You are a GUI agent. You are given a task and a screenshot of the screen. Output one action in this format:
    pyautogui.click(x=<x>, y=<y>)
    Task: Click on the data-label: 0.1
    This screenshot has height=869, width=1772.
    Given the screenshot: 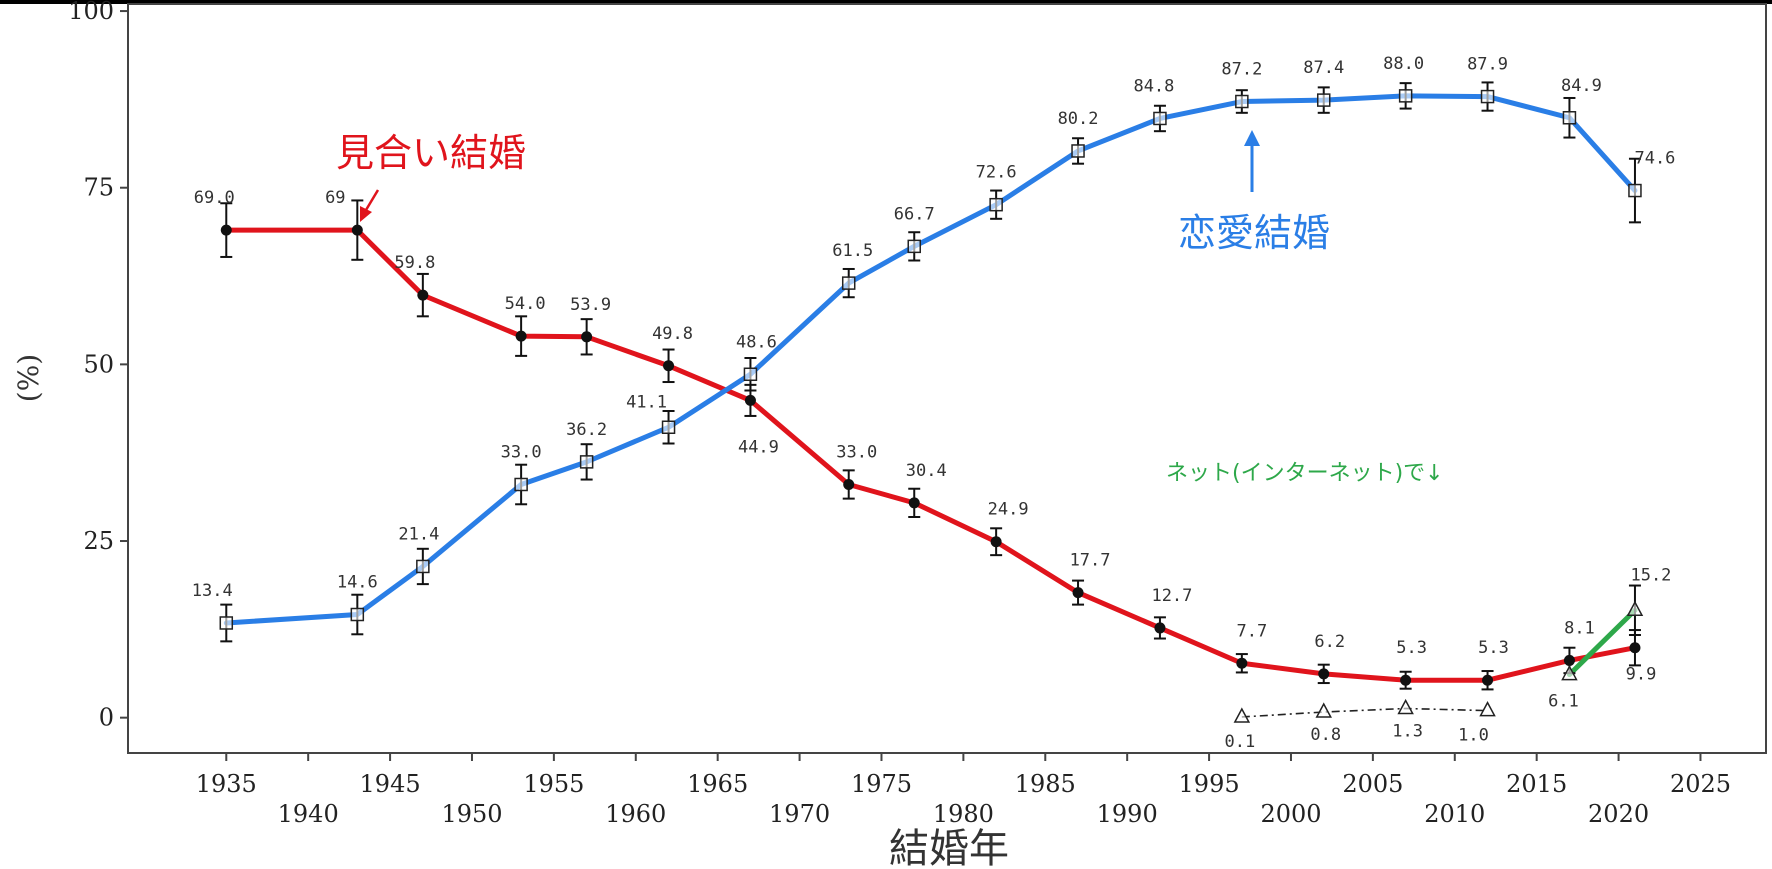 What is the action you would take?
    pyautogui.click(x=1239, y=742)
    